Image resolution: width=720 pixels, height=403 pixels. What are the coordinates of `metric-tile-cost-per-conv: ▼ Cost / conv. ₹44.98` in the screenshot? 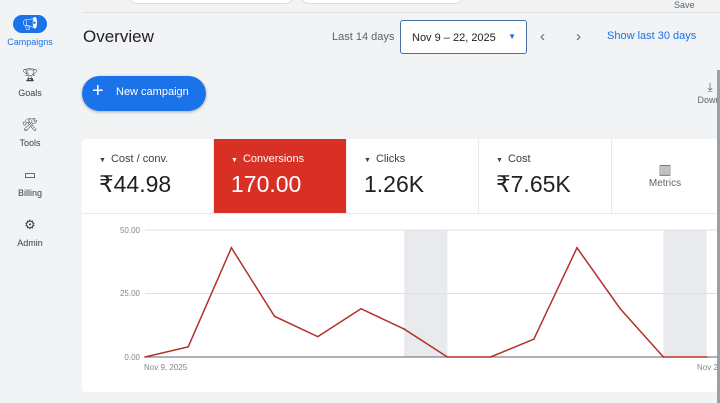 It's located at (148, 176).